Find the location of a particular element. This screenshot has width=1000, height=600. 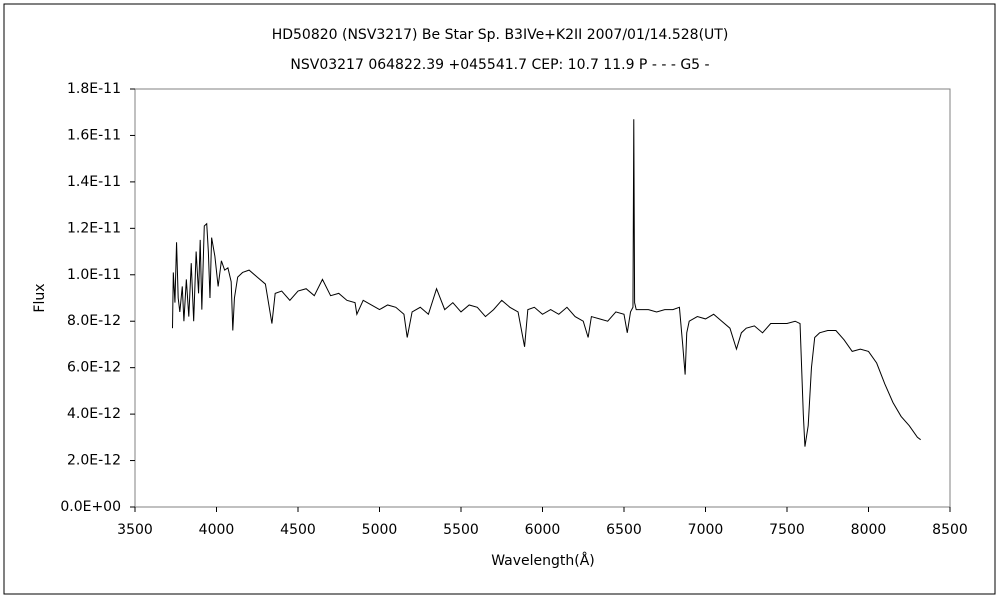

y-tick-label: 1.2E-11 is located at coordinates (94, 228).